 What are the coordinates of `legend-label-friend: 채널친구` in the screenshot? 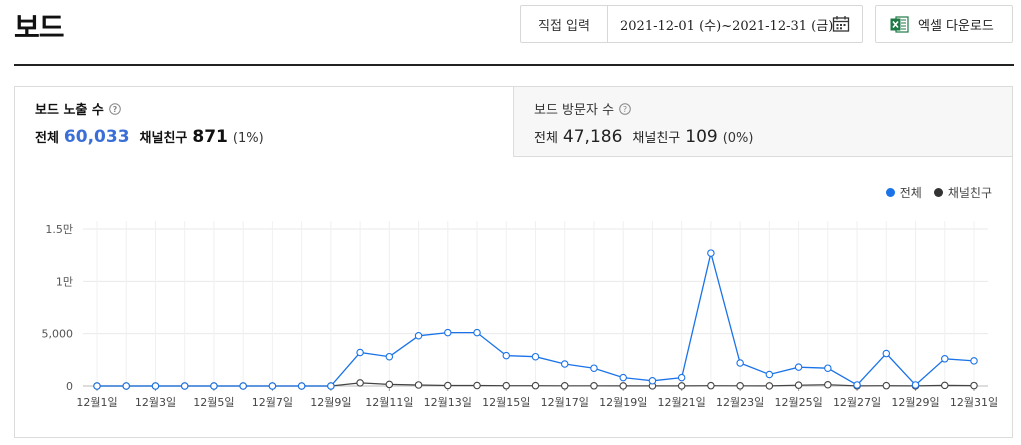 It's located at (969, 193).